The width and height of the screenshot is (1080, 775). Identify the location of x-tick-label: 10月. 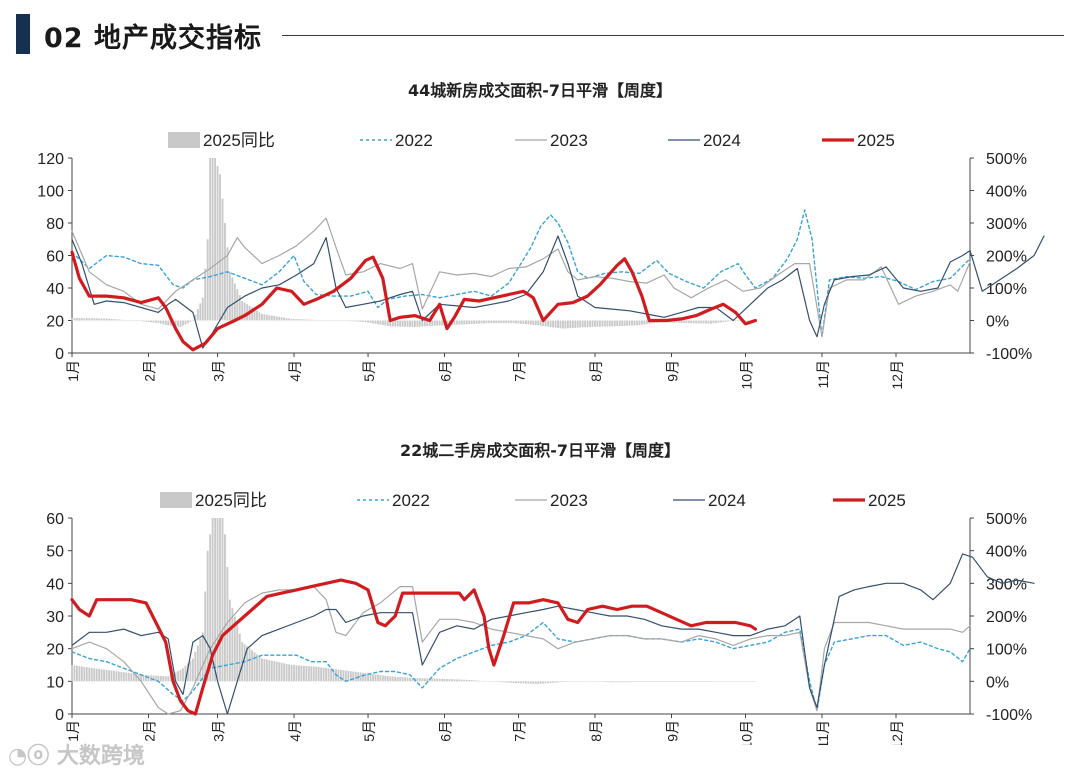
(747, 375).